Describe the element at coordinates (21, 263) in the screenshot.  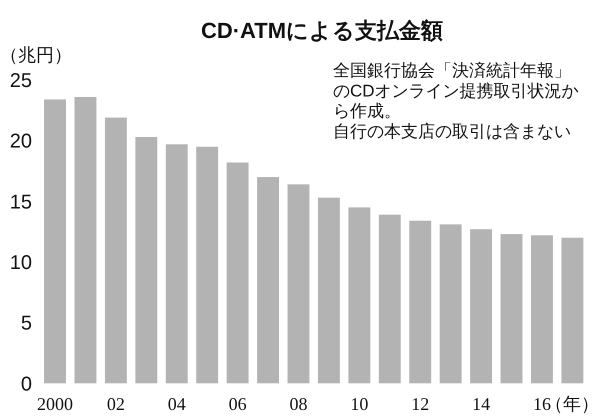
I see `y-tick-label: 10` at that location.